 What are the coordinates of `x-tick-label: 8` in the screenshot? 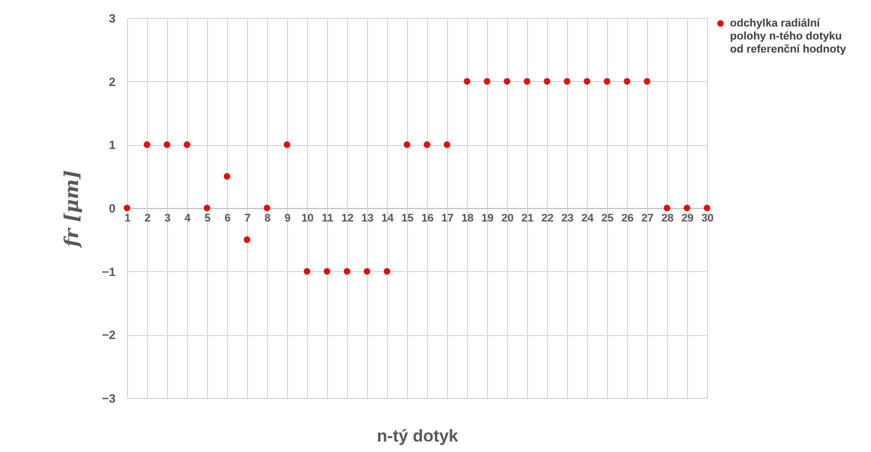 It's located at (267, 218).